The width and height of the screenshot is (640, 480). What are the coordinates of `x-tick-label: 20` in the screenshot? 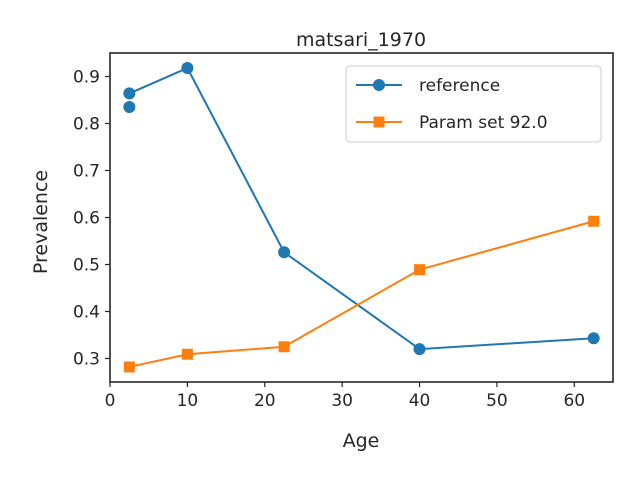 It's located at (265, 401).